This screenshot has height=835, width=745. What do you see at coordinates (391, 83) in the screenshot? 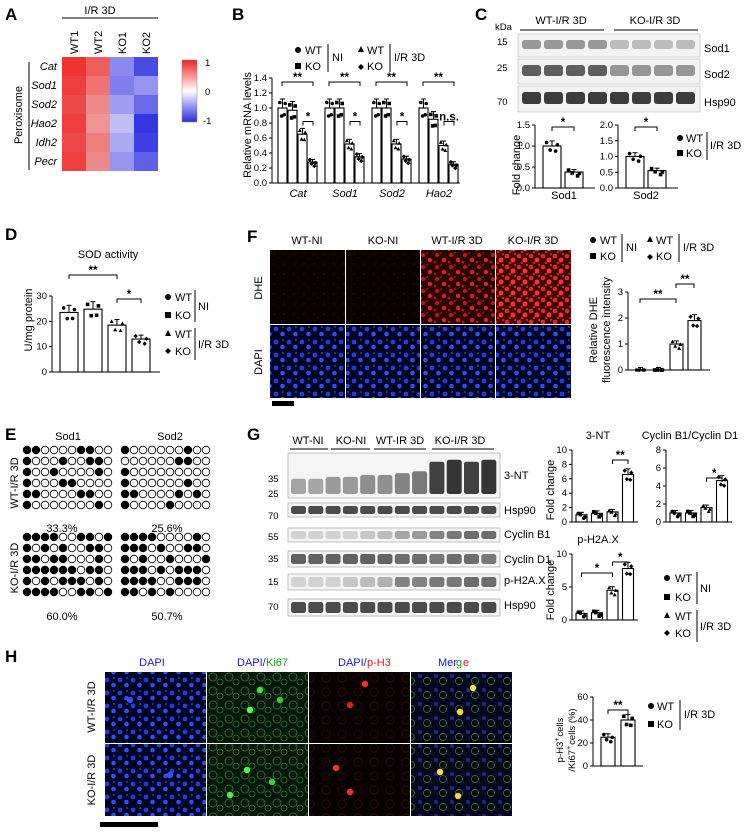
I see `b-sig-main-2-bracket` at bounding box center [391, 83].